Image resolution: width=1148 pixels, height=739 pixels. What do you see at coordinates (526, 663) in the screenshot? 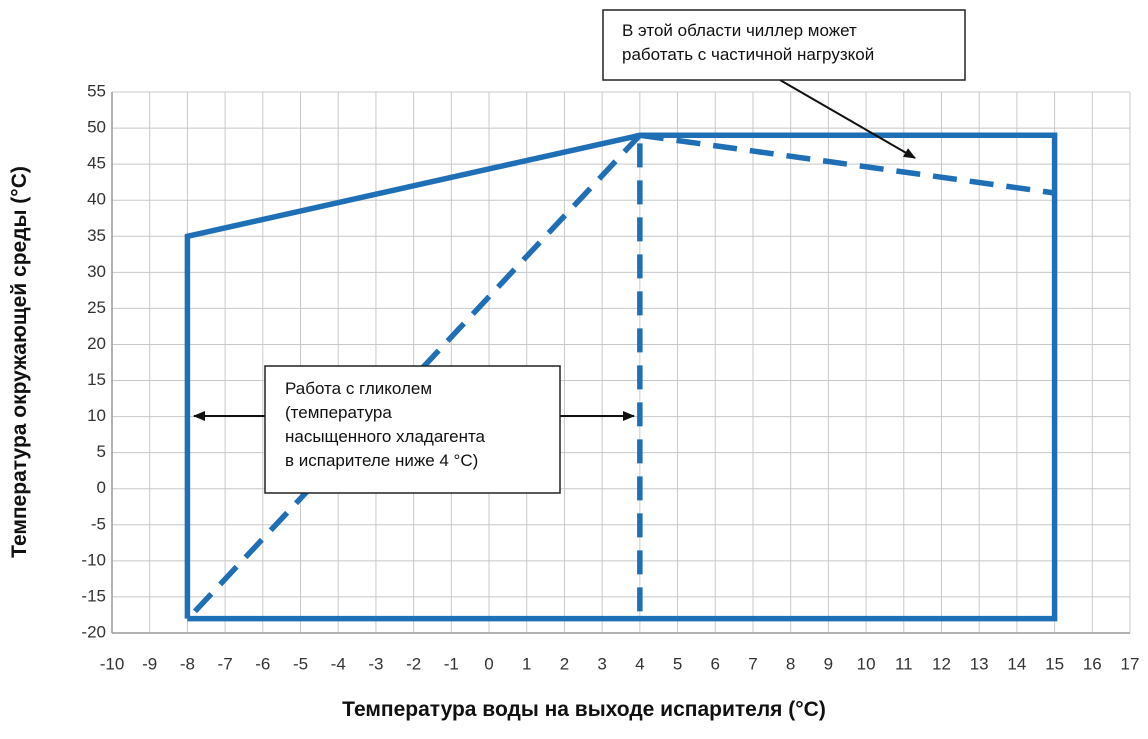
I see `x-tick-label: 1` at bounding box center [526, 663].